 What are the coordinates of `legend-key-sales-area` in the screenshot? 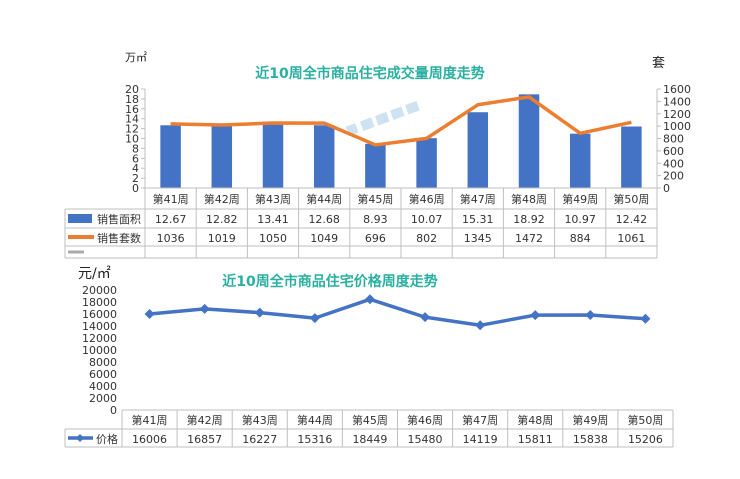 It's located at (80, 218).